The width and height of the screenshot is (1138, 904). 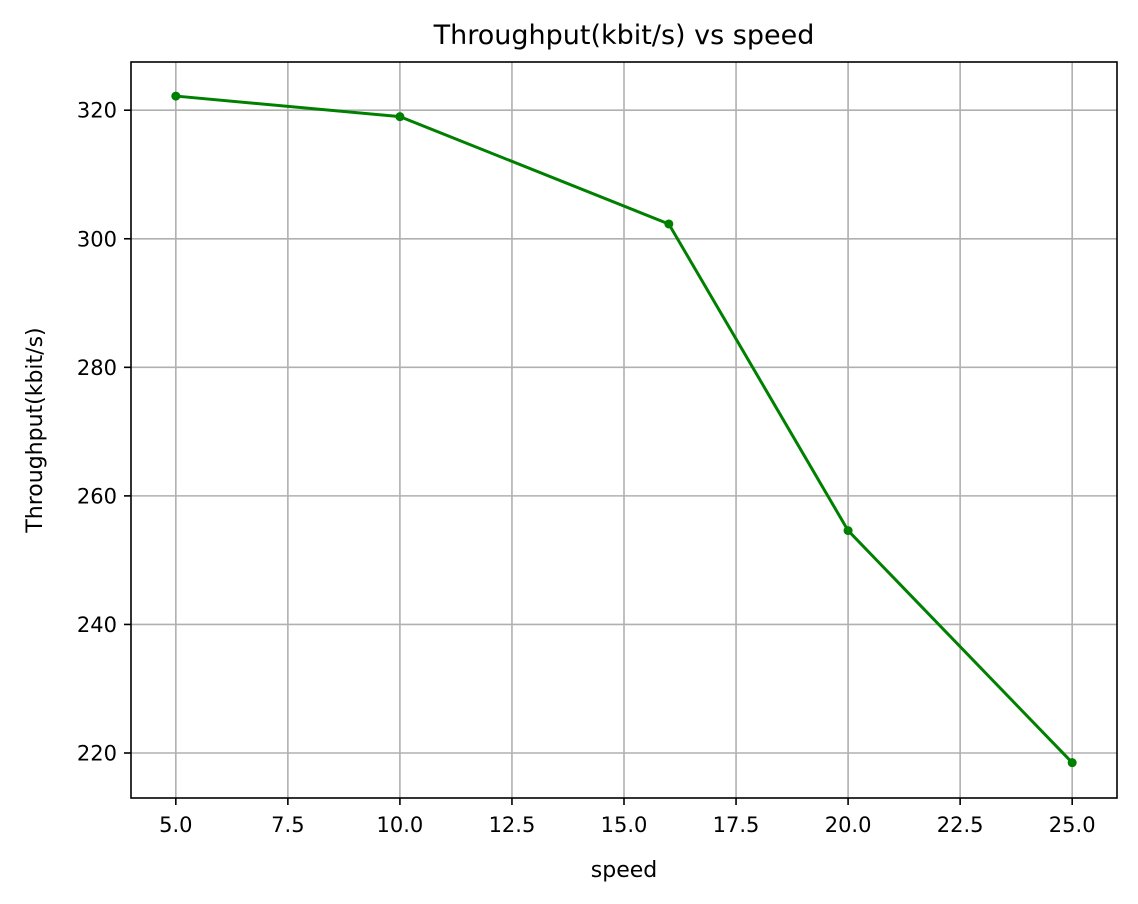 What do you see at coordinates (736, 825) in the screenshot?
I see `x-tick-label: 17.5` at bounding box center [736, 825].